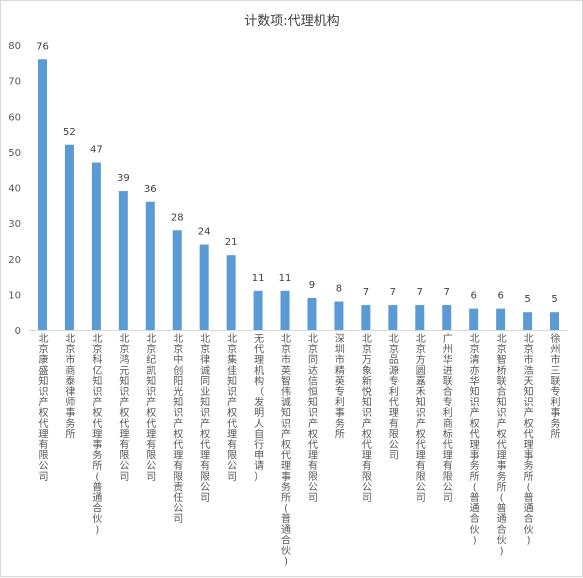 The image size is (583, 578). I want to click on x-category-label: 北京鸿元知识产权代理有限公司, so click(124, 408).